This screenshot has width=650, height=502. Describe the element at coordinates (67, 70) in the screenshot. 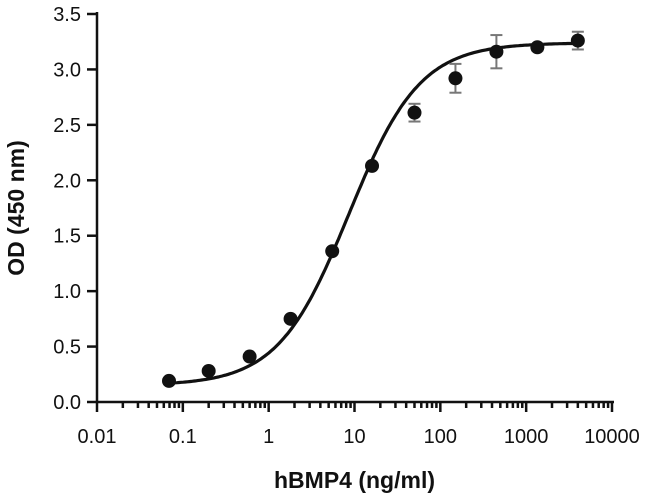

I see `y-tick-label: 3.0` at that location.